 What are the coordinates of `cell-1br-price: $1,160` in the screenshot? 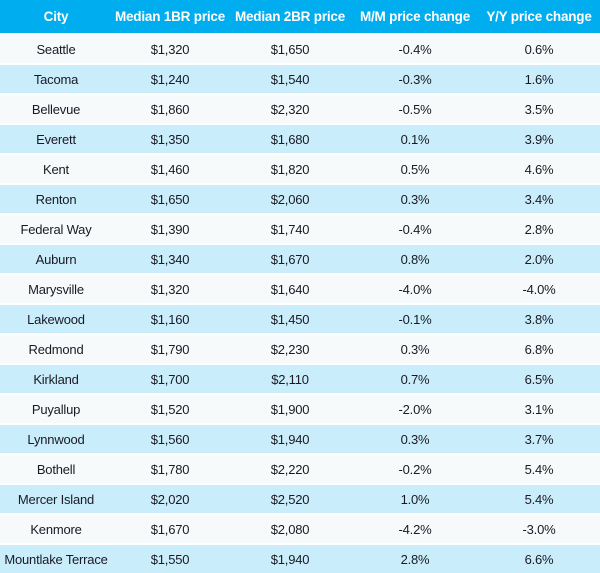 It's located at (170, 318).